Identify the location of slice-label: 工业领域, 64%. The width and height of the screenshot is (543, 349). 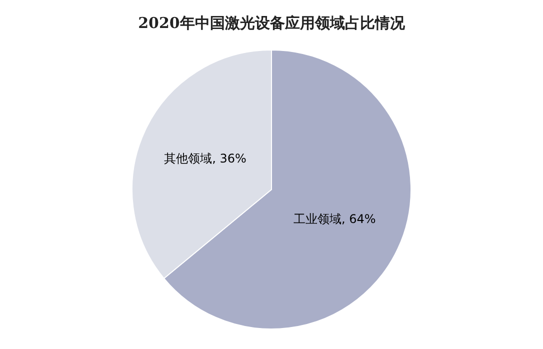
(334, 219).